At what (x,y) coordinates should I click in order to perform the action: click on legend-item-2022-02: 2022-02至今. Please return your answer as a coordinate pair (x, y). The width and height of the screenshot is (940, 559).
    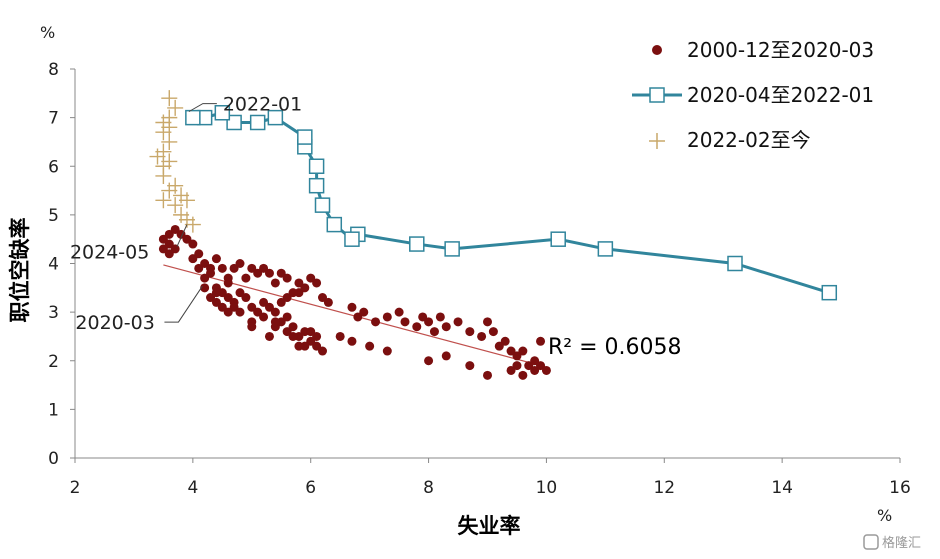
    Looking at the image, I should click on (730, 140).